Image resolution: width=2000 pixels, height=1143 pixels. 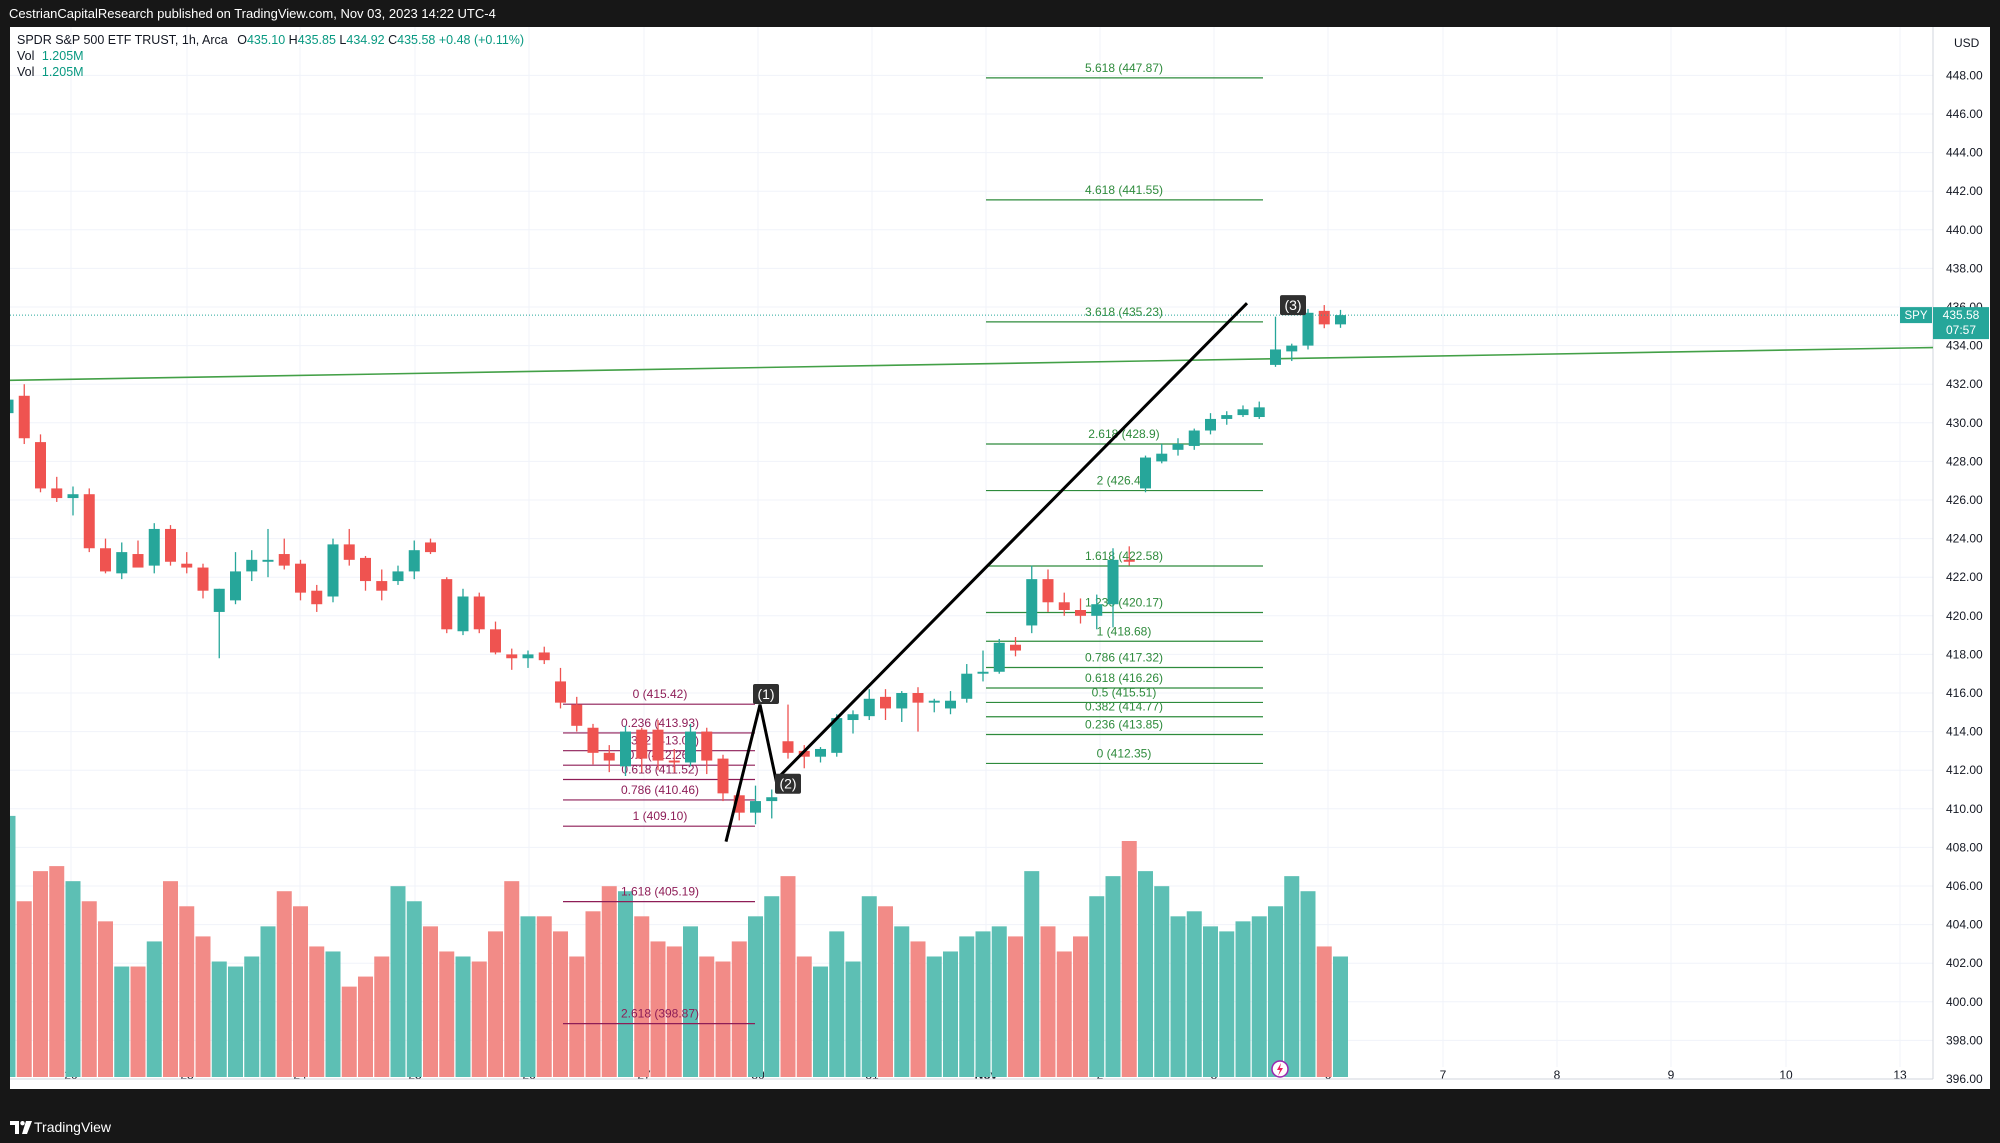 What do you see at coordinates (1964, 1002) in the screenshot?
I see `y-tick-label: 400.00` at bounding box center [1964, 1002].